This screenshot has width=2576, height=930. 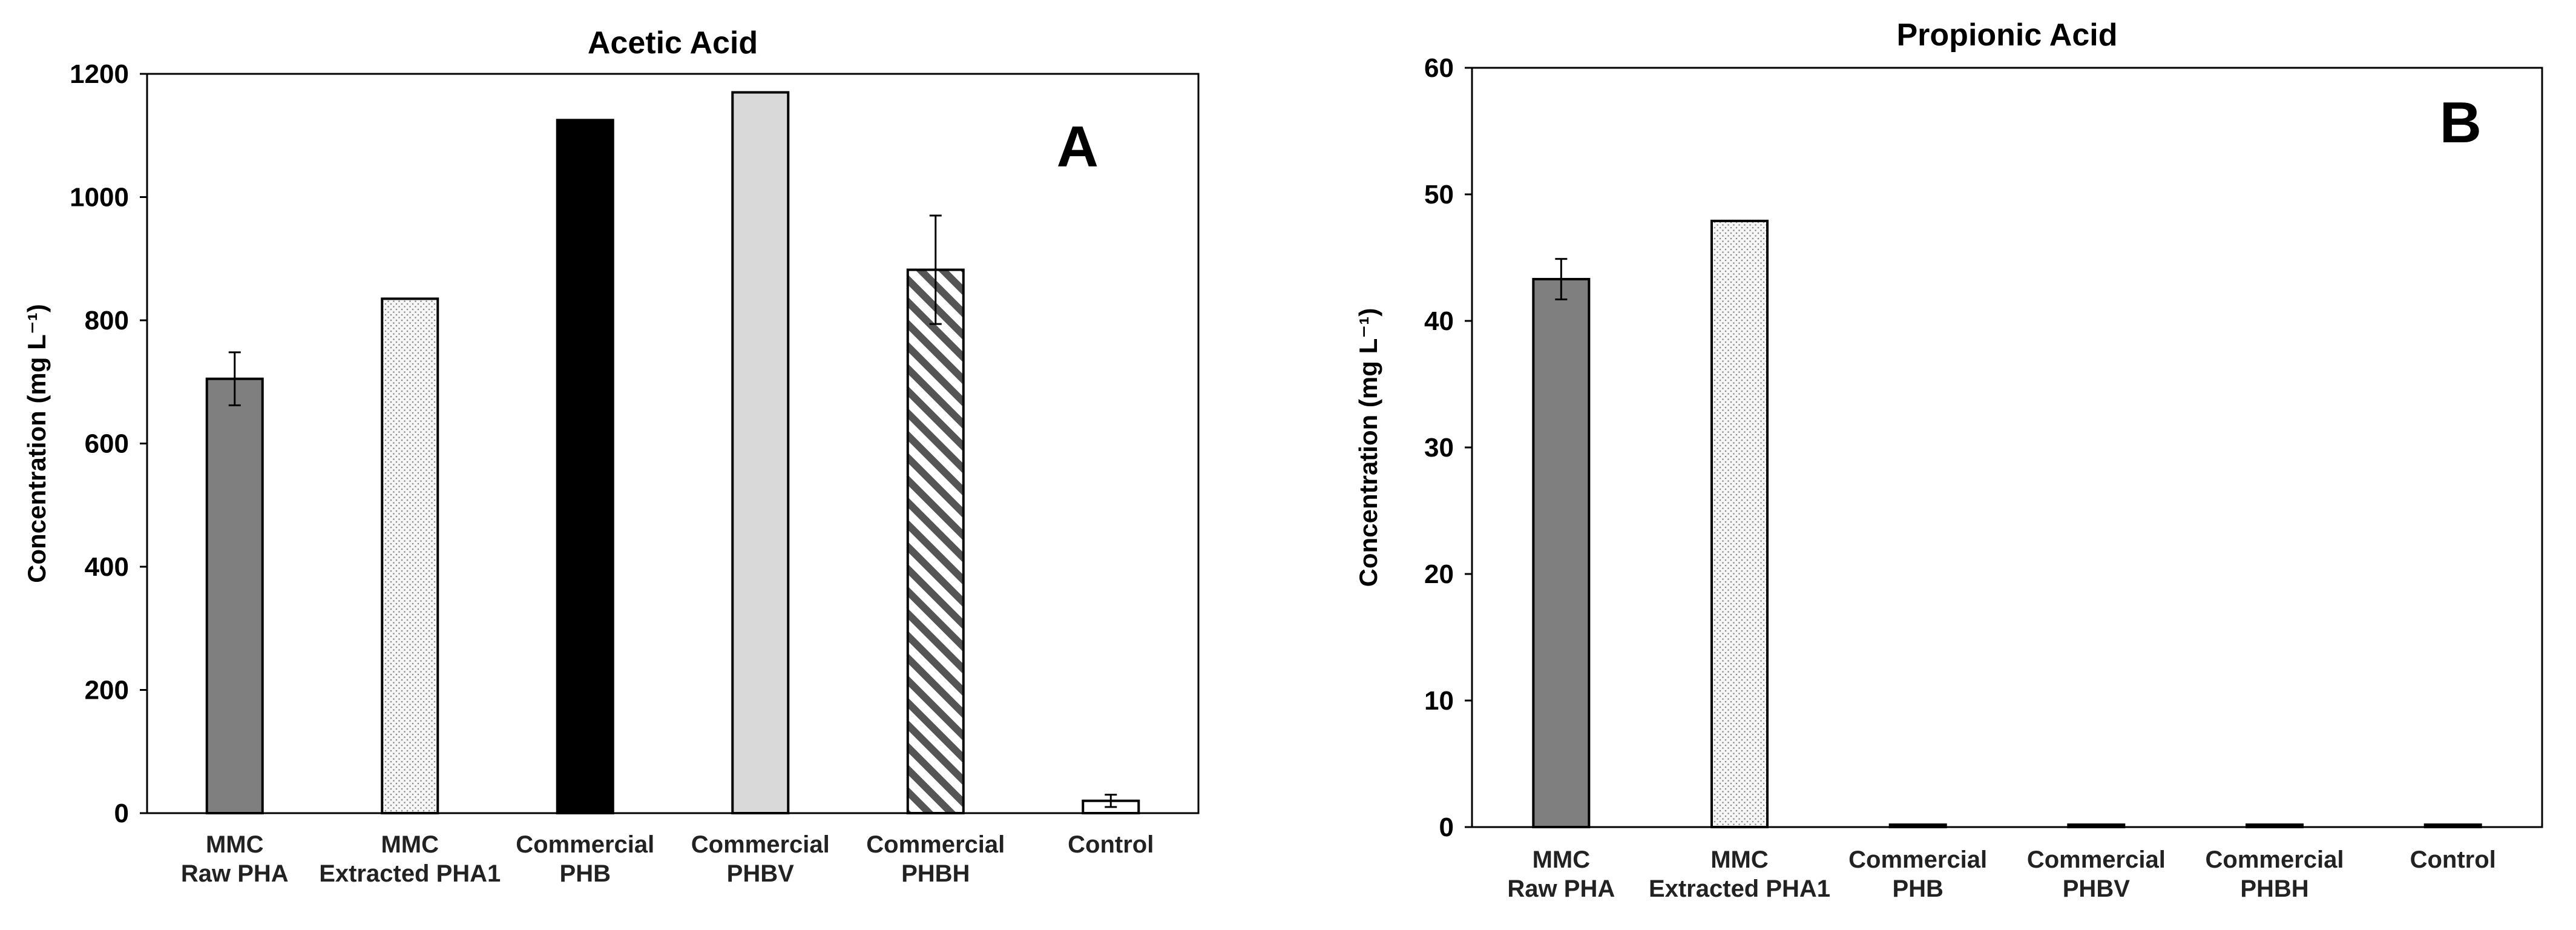 What do you see at coordinates (99, 198) in the screenshot?
I see `acetic-y-tick-label: 1000` at bounding box center [99, 198].